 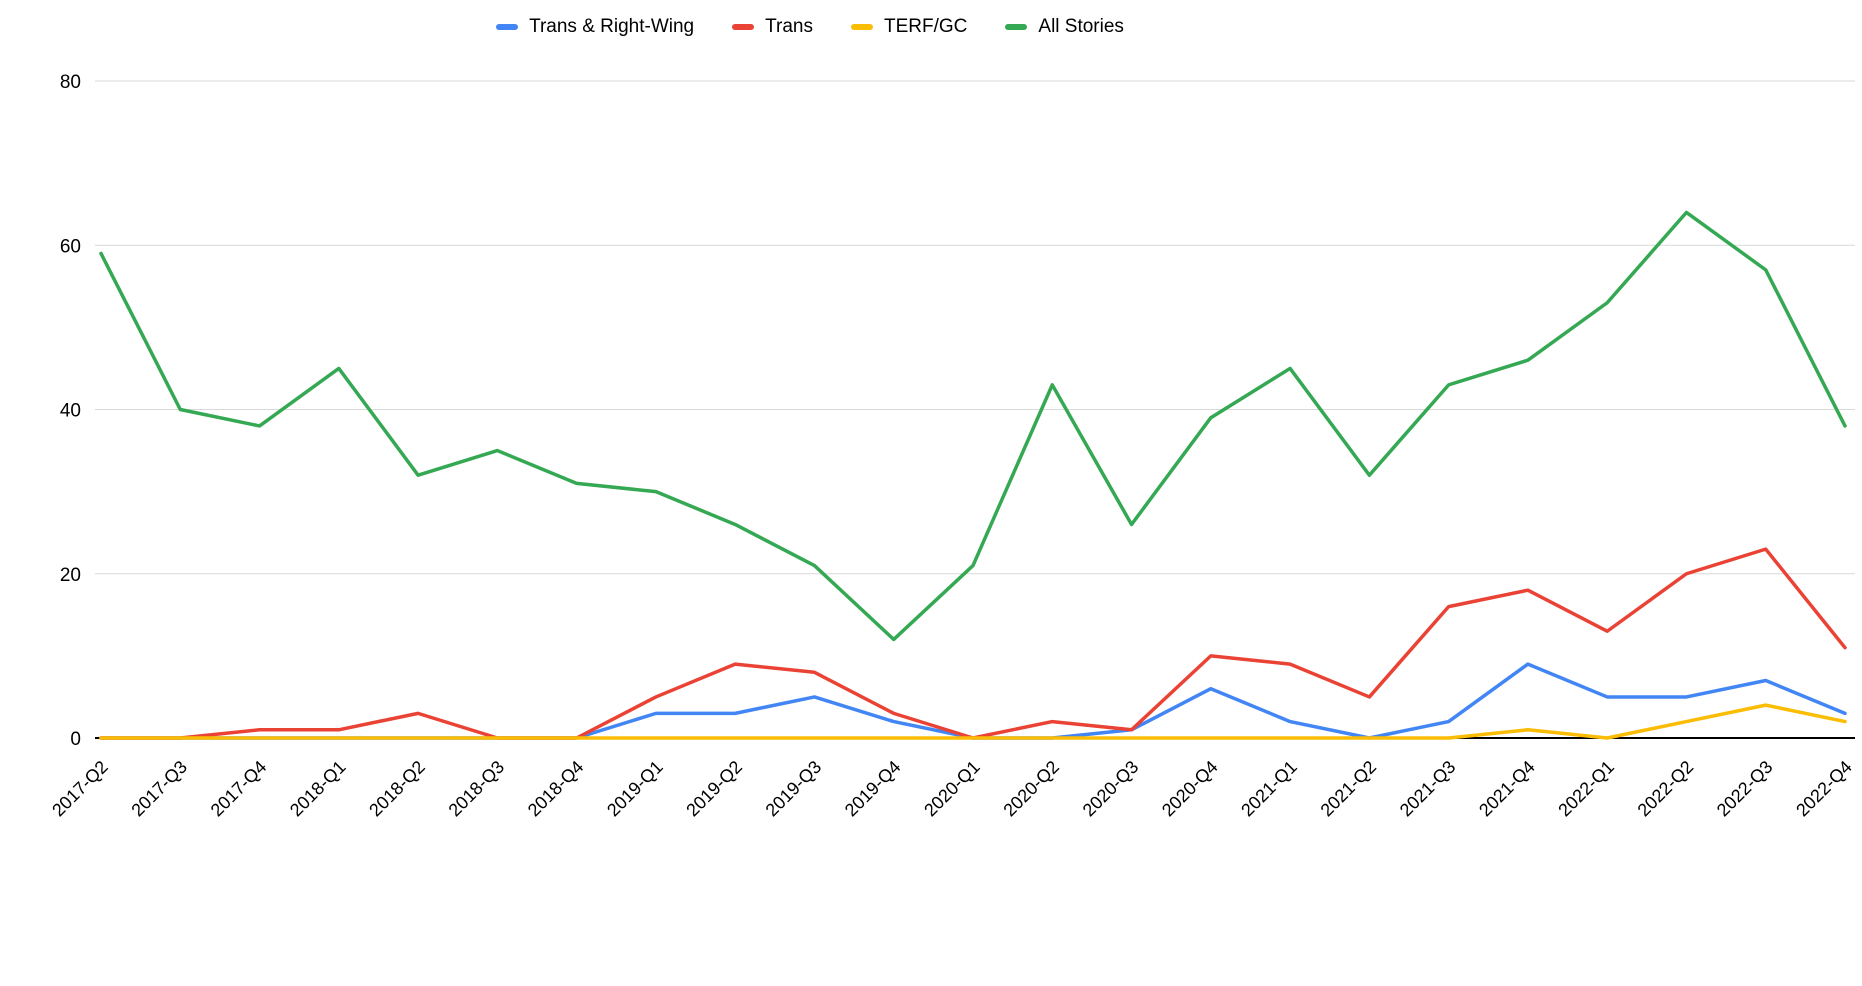 What do you see at coordinates (477, 789) in the screenshot?
I see `x-tick-label: 2018-Q3` at bounding box center [477, 789].